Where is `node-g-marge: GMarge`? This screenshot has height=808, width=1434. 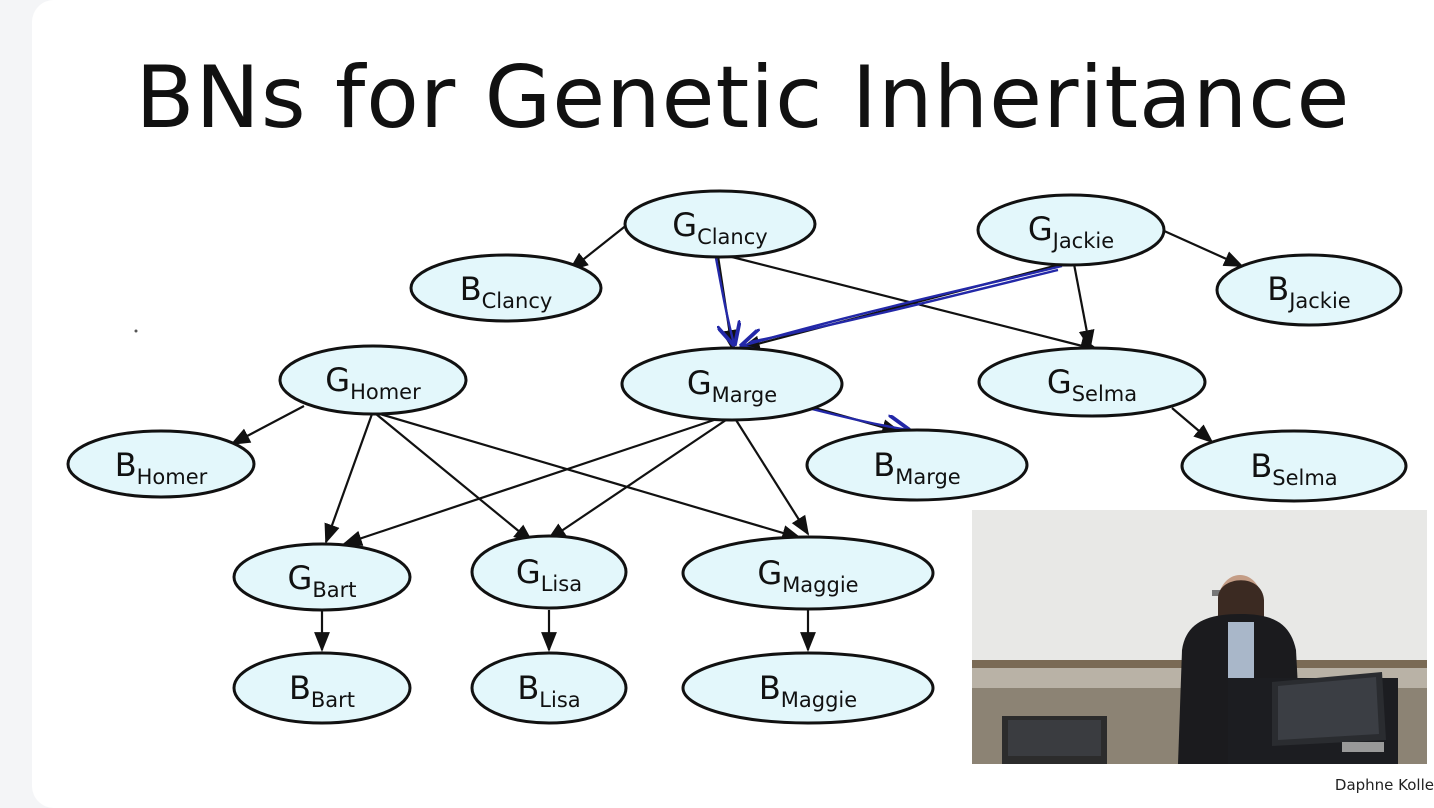
node-g-marge: GMarge is located at coordinates (732, 384).